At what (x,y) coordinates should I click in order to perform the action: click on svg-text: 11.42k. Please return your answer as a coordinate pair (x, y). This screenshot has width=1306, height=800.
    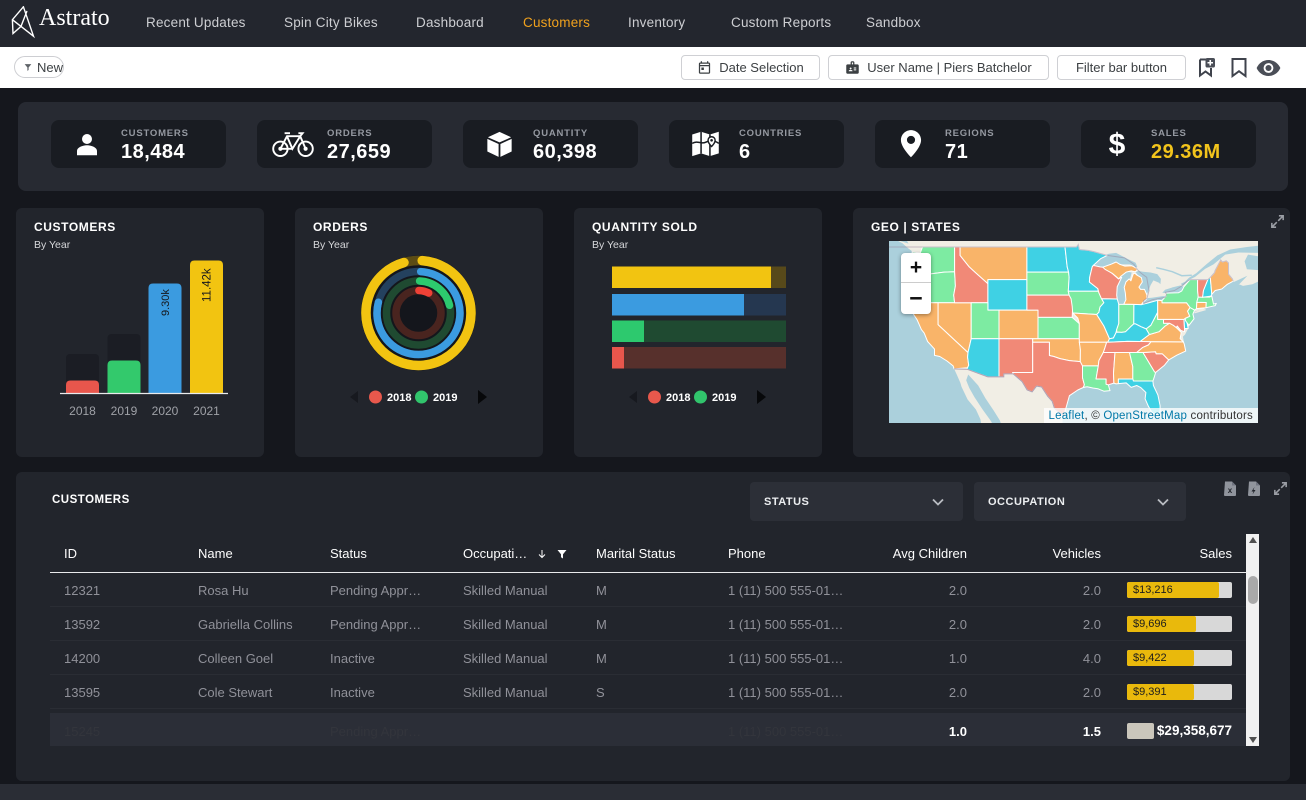
    Looking at the image, I should click on (208, 285).